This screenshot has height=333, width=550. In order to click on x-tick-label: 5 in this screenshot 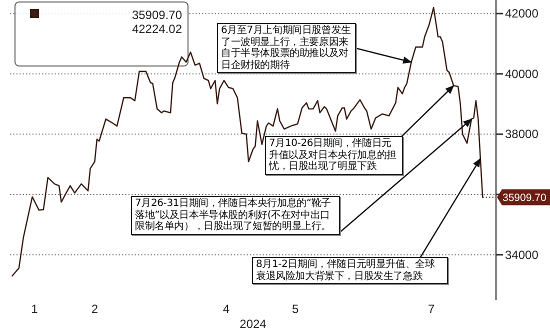, I will do `click(296, 309)`.